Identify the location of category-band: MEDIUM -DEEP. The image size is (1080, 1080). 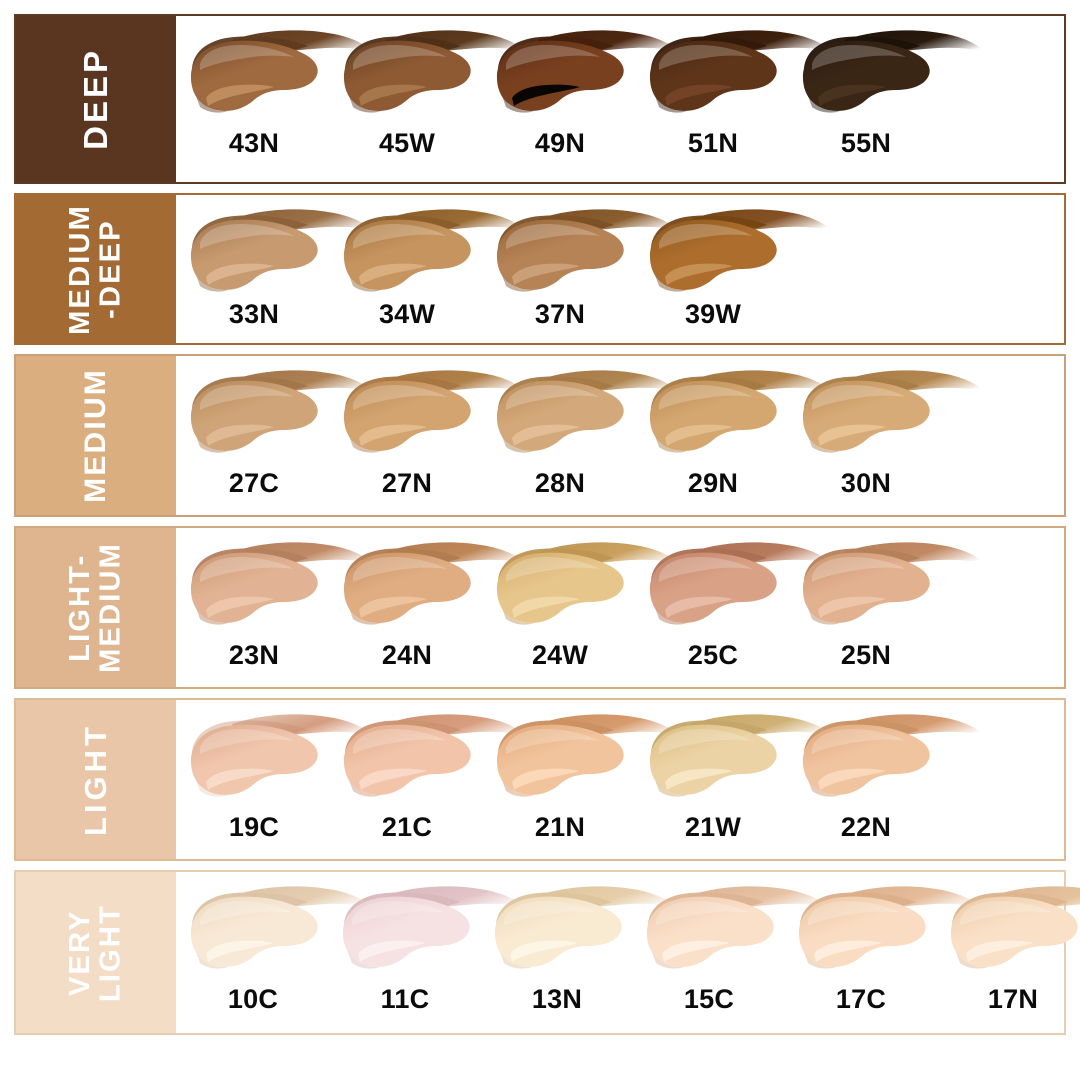
(96, 269).